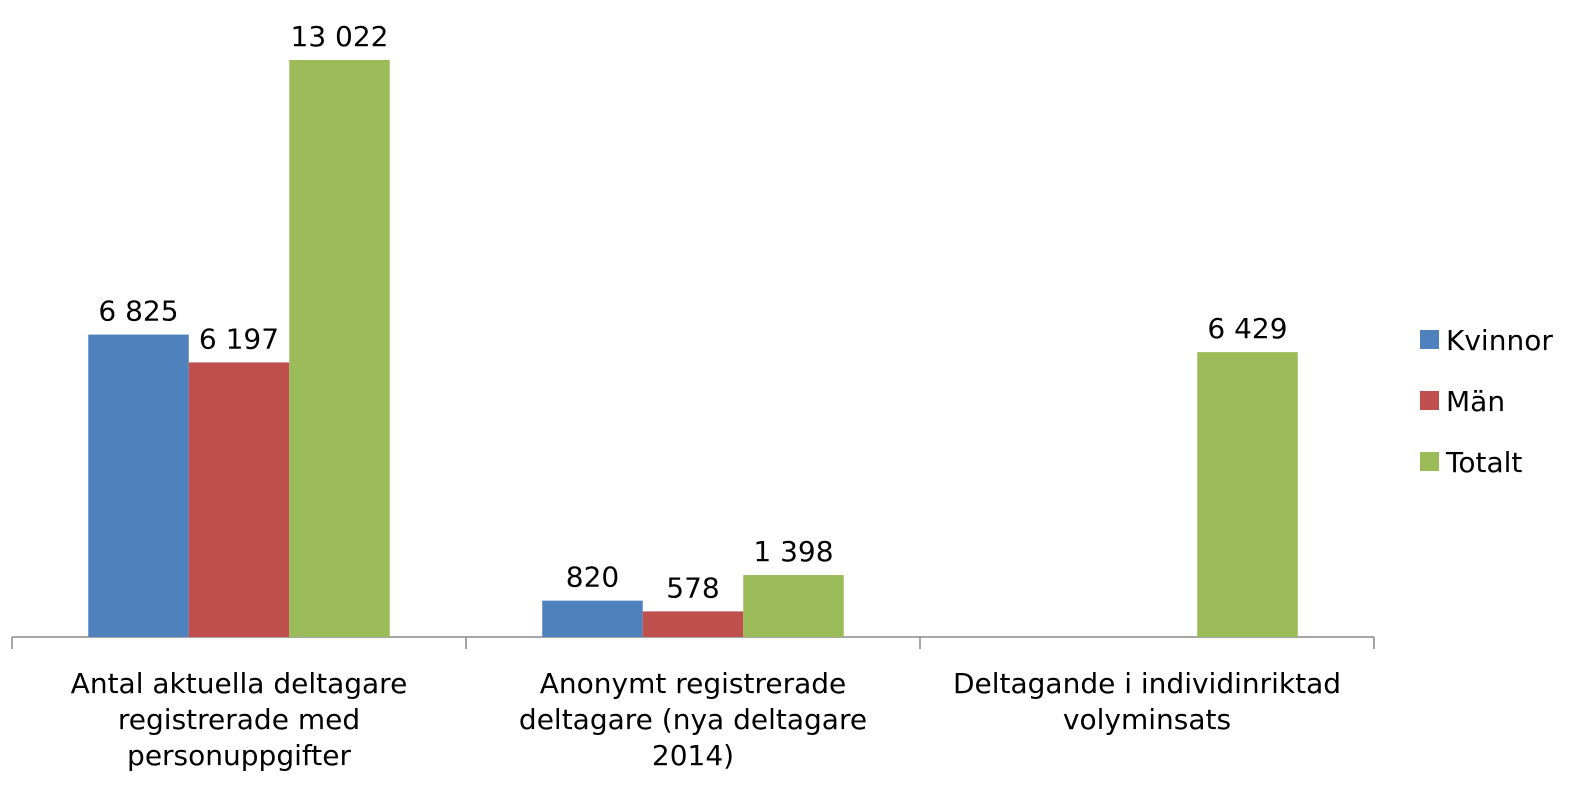 This screenshot has height=799, width=1578. What do you see at coordinates (138, 311) in the screenshot?
I see `data-label: 6 825` at bounding box center [138, 311].